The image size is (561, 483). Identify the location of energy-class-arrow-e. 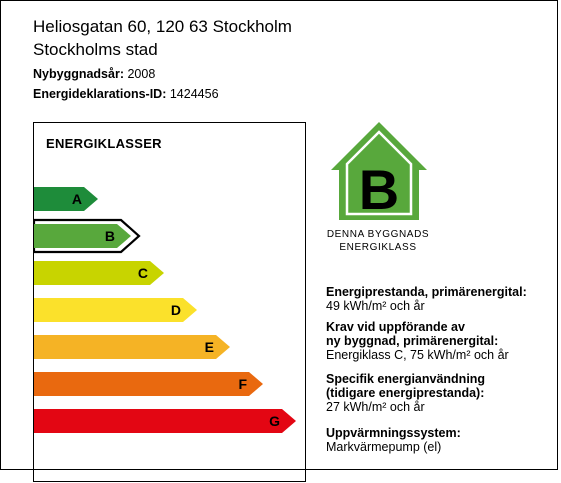
(132, 347).